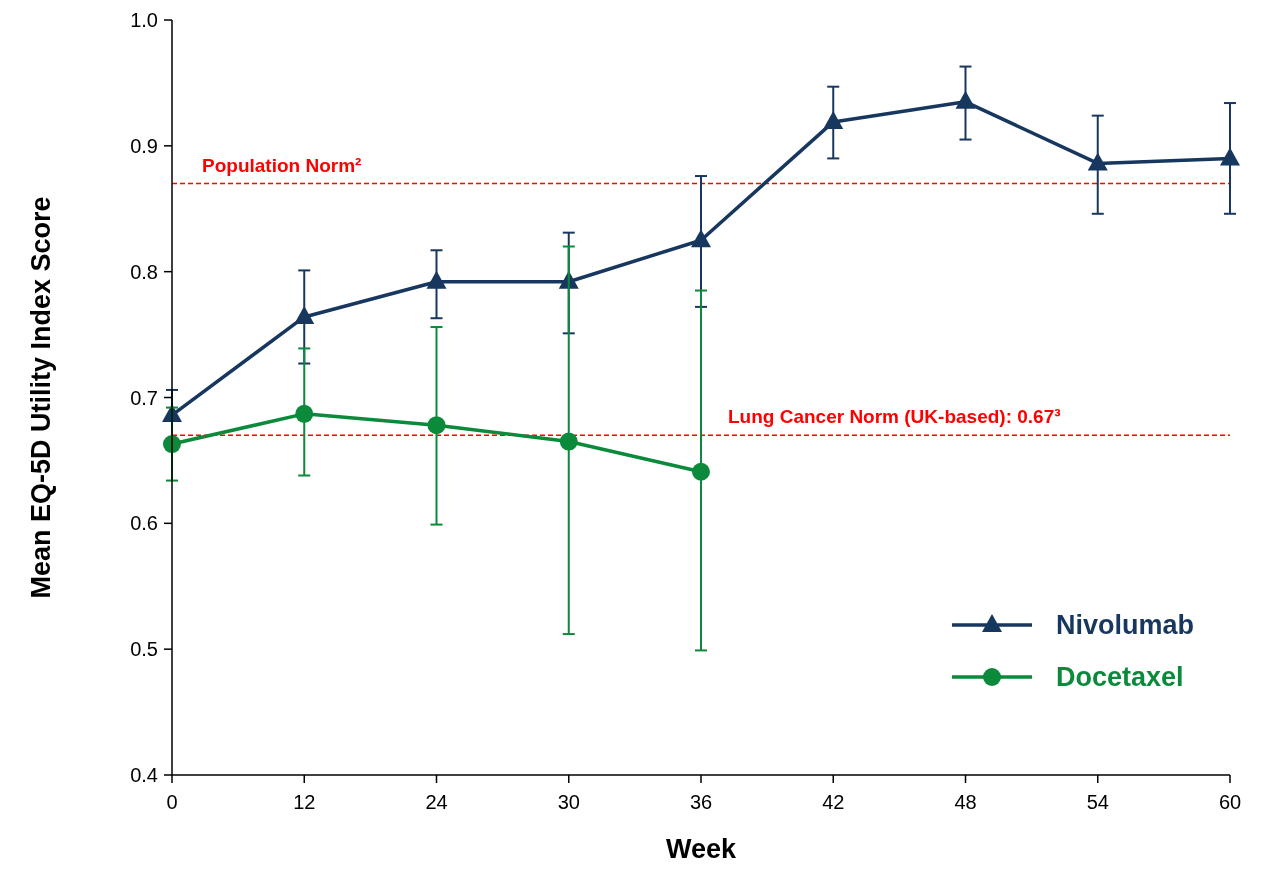 This screenshot has width=1264, height=872. What do you see at coordinates (144, 271) in the screenshot?
I see `y-tick-label: 0.8` at bounding box center [144, 271].